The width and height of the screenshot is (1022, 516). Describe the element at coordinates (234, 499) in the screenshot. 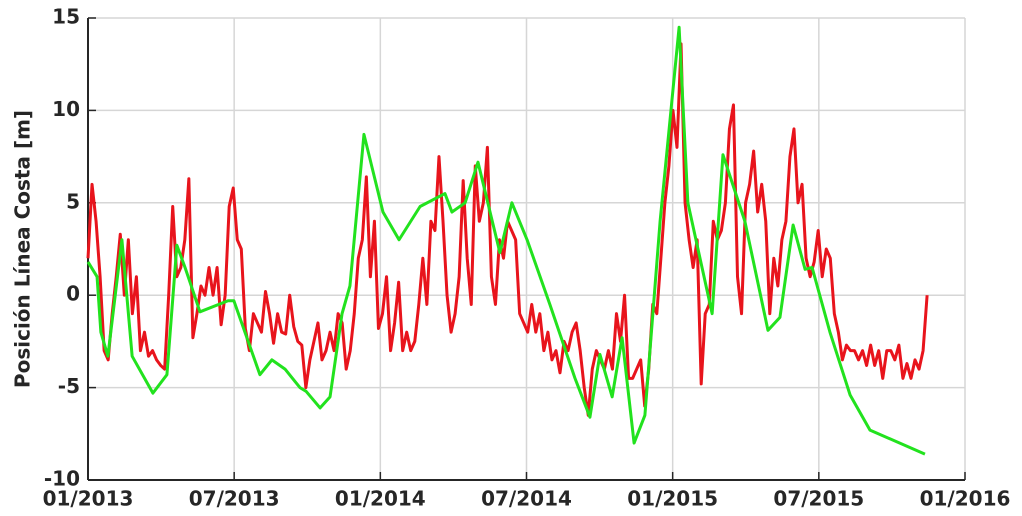

I see `x-tick-label: 07/2013` at that location.